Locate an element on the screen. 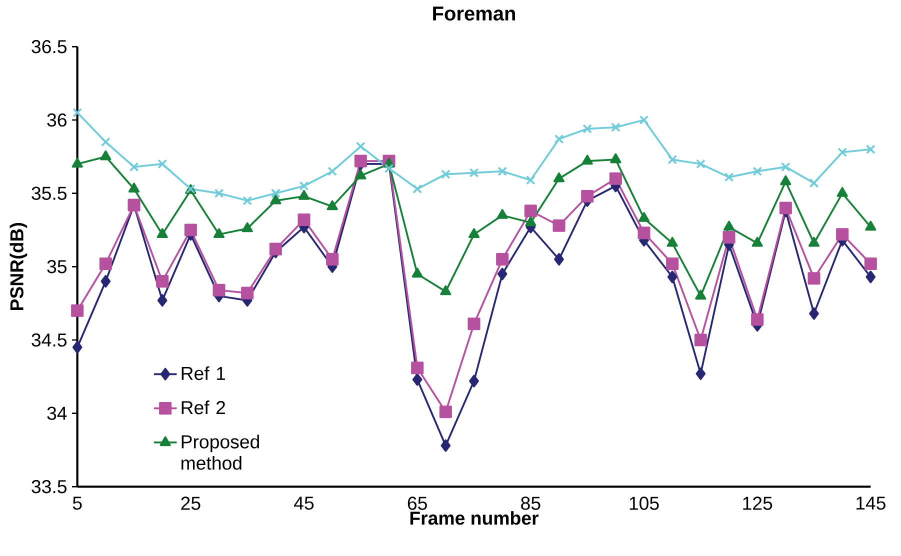 This screenshot has width=901, height=556. y-tick-label: 35 is located at coordinates (57, 267).